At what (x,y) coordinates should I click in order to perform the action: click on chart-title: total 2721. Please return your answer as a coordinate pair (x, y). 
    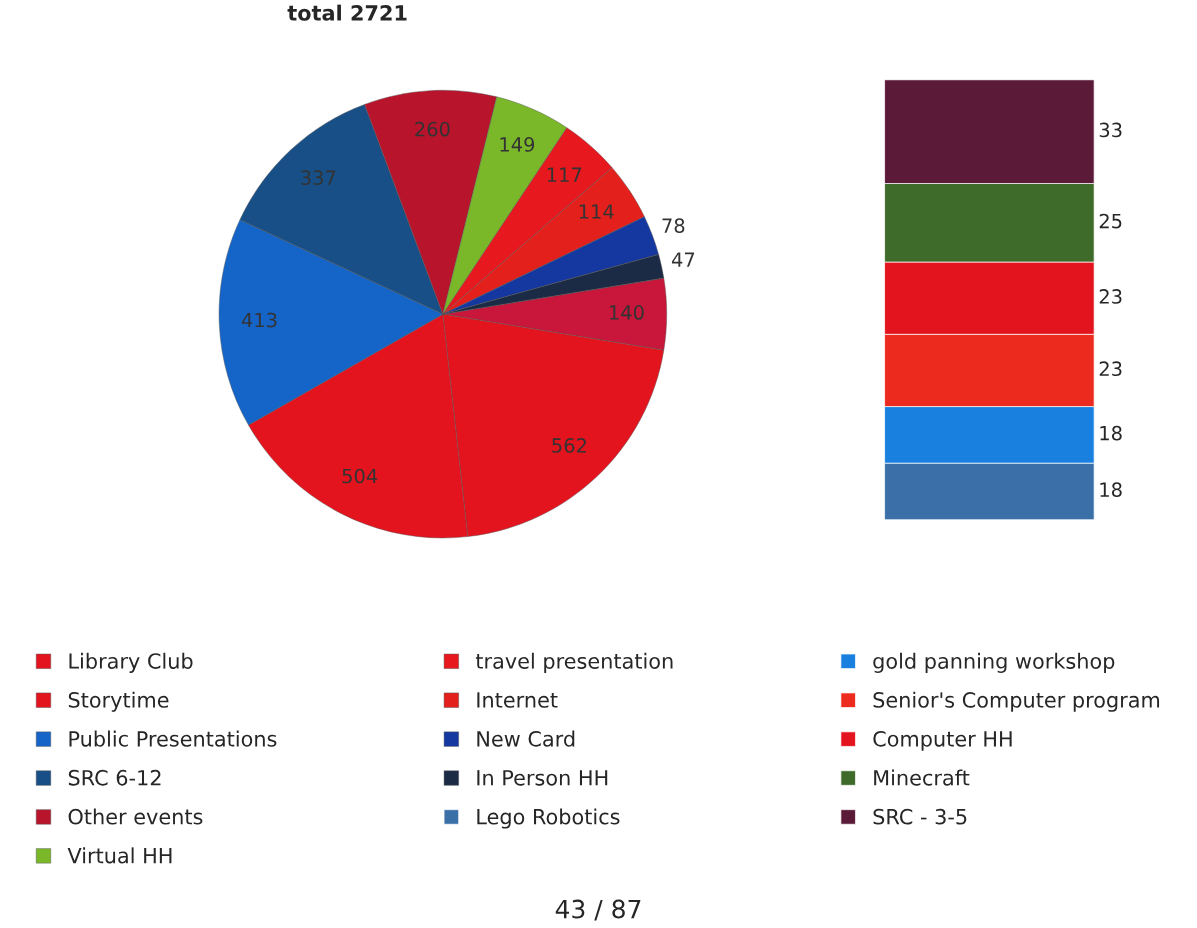
    Looking at the image, I should click on (347, 12).